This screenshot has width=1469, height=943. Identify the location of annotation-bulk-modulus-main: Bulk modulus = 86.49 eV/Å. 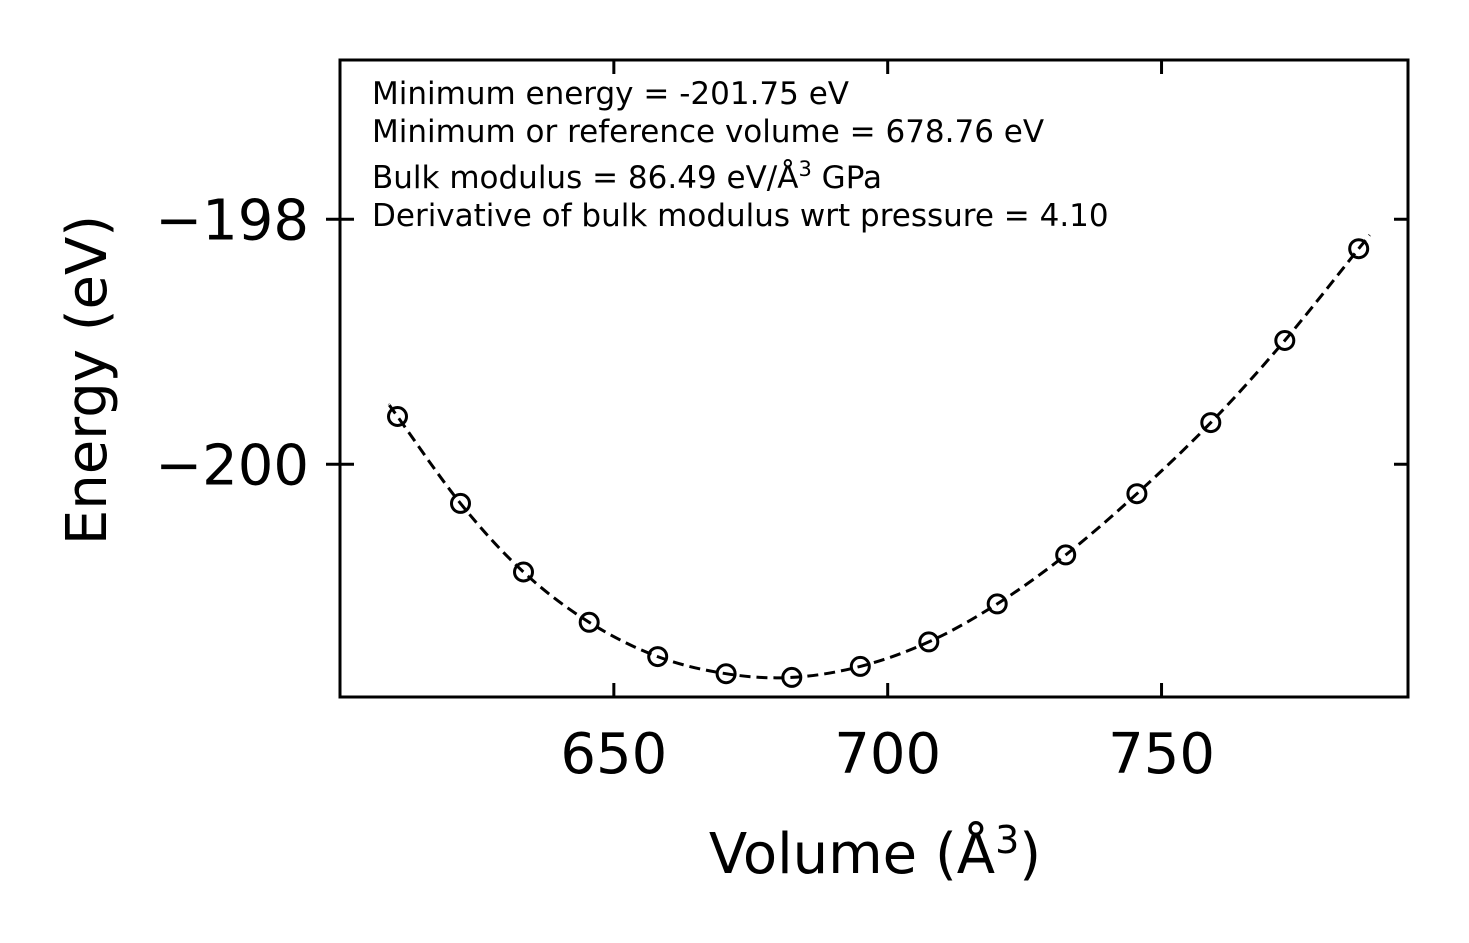
(585, 178).